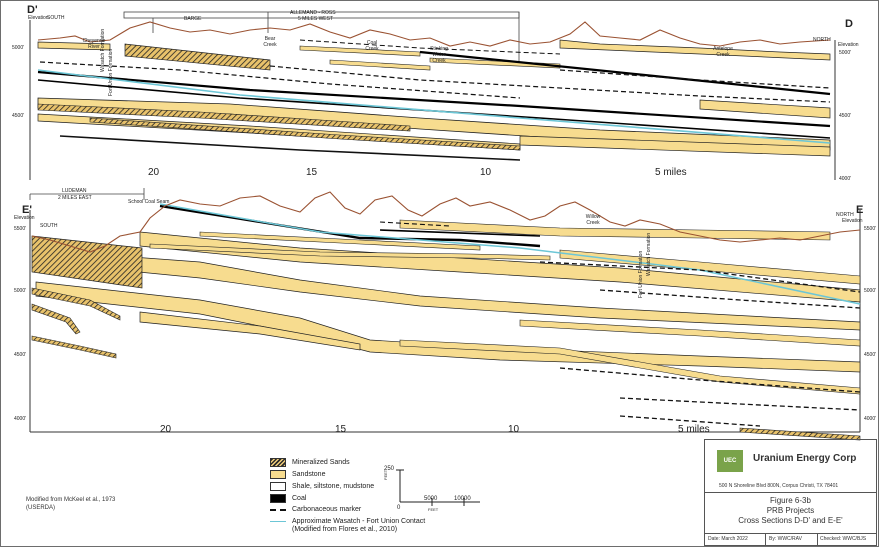 This screenshot has width=879, height=547. Describe the element at coordinates (24, 218) in the screenshot. I see `section-e-elev-caption: Elevation` at that location.